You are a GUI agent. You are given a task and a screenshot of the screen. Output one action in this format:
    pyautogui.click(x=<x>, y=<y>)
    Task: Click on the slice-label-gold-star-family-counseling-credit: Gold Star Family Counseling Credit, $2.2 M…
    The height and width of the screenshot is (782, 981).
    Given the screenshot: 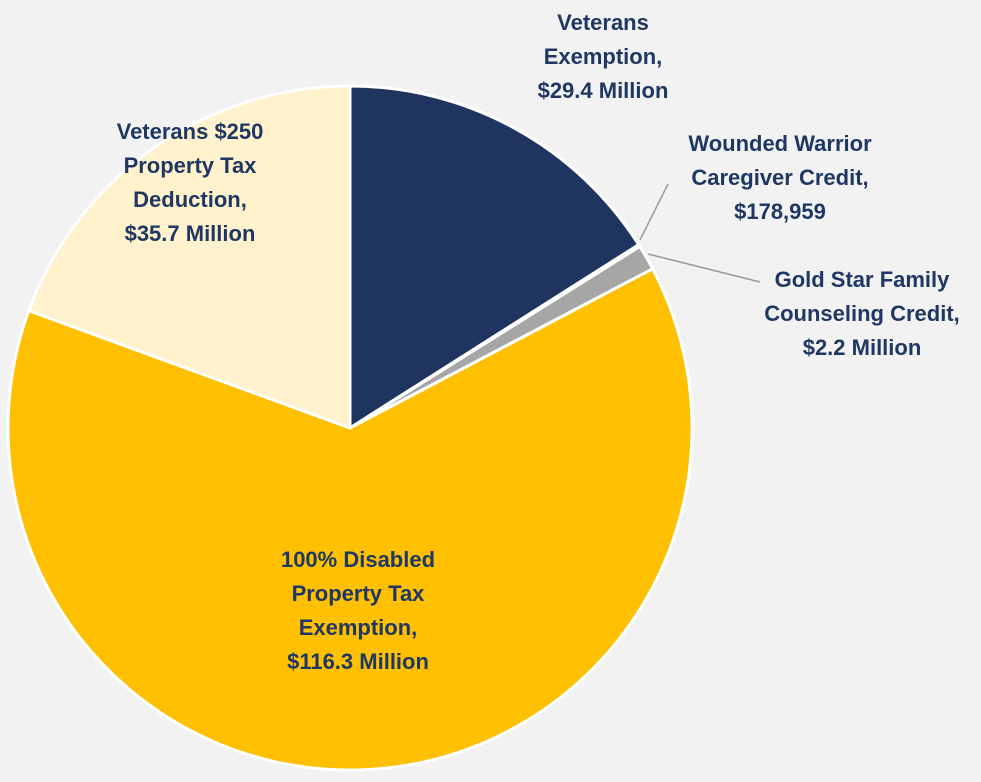 What is the action you would take?
    pyautogui.click(x=862, y=313)
    